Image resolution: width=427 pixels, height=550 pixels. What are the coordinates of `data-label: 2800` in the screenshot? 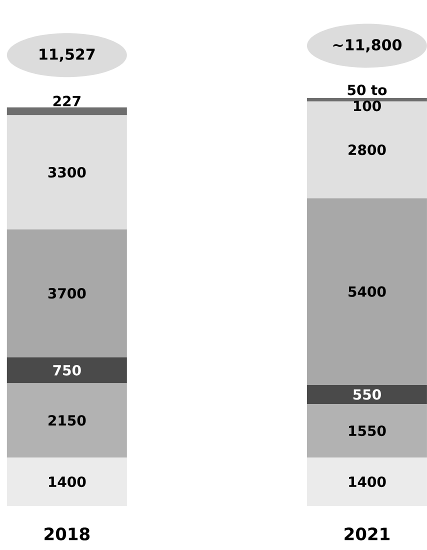 It's located at (367, 150).